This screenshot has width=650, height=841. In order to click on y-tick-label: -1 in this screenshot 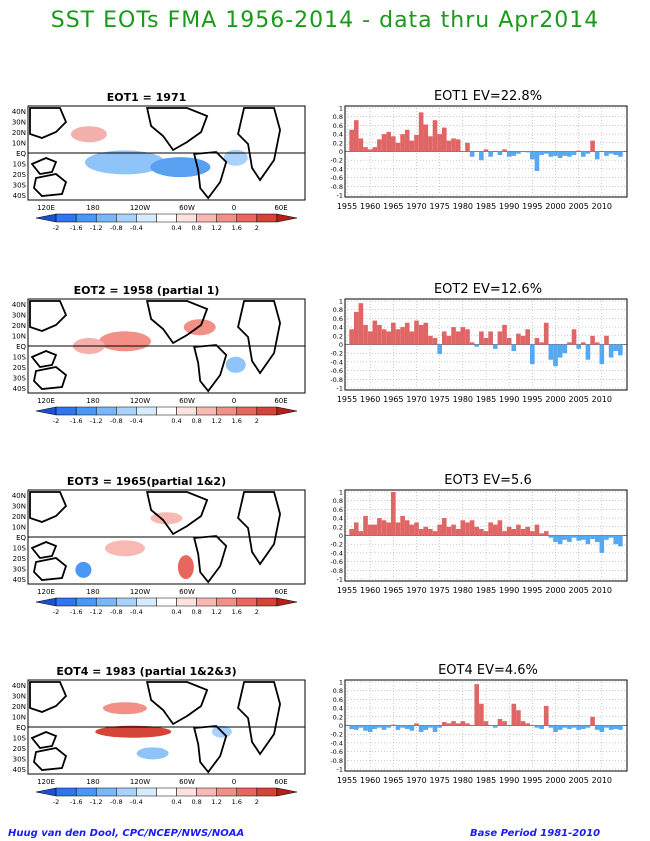, I will do `click(340, 389)`.